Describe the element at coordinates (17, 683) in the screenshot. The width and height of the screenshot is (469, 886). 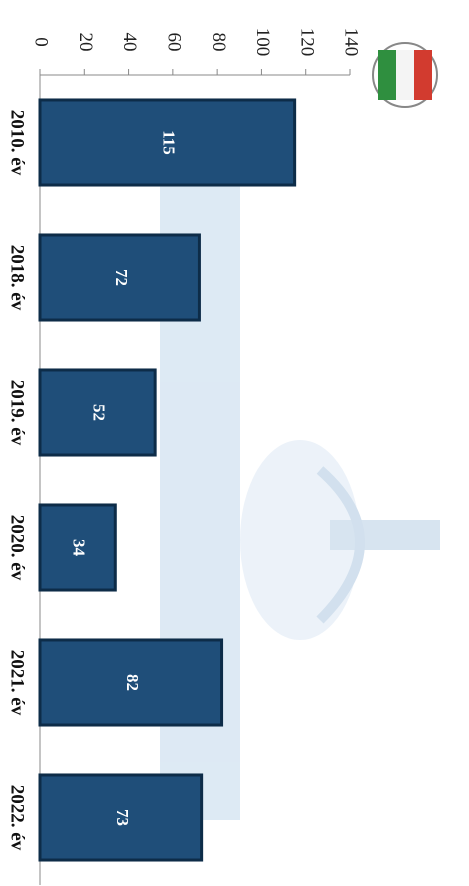
I see `category-label: 2021. év` at that location.